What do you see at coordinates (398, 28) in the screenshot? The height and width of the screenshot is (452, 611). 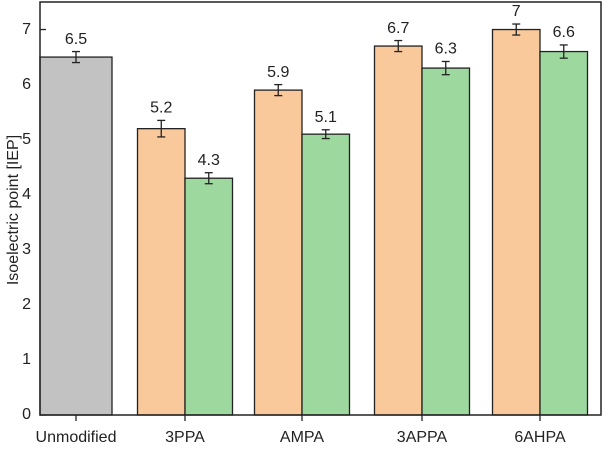 I see `value-label: 6.7` at bounding box center [398, 28].